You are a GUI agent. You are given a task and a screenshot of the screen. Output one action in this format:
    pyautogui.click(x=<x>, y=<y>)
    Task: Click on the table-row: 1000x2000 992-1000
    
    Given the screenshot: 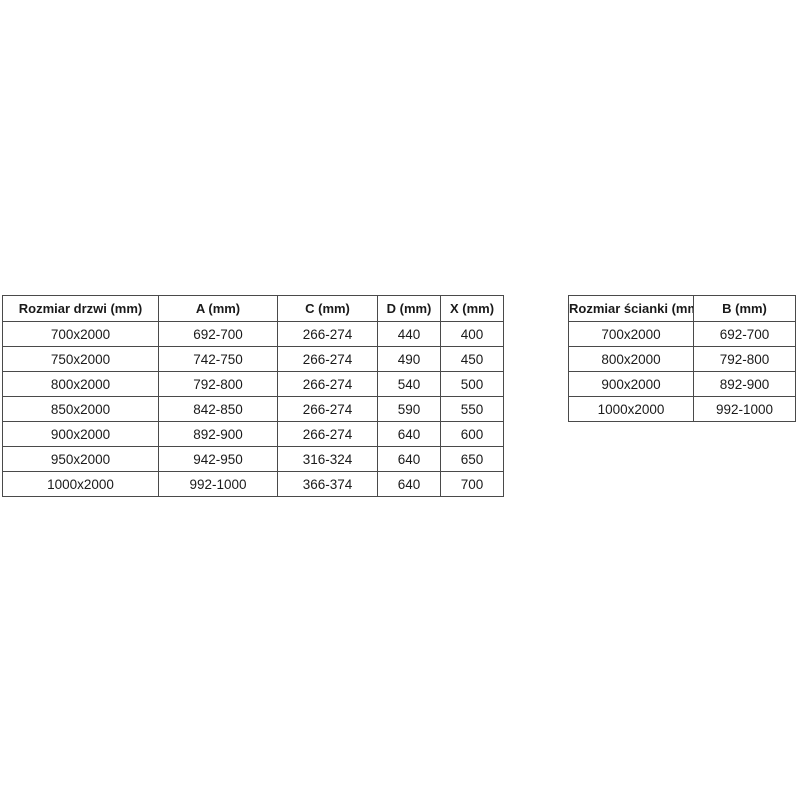 What is the action you would take?
    pyautogui.click(x=682, y=409)
    